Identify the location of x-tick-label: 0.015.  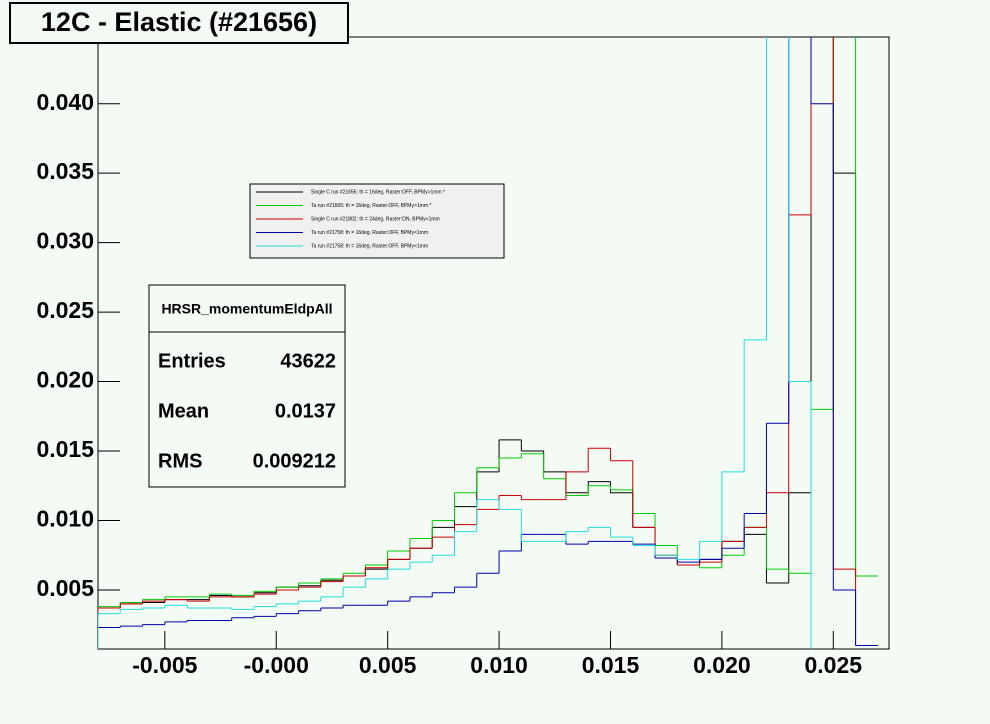
(611, 665).